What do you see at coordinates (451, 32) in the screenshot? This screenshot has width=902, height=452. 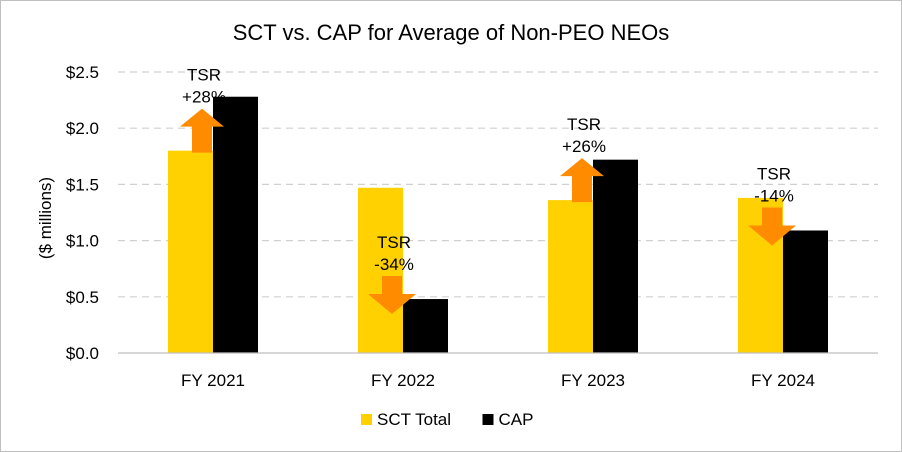 I see `chart-title: SCT vs. CAP for Average of Non-PEO NEOs` at bounding box center [451, 32].